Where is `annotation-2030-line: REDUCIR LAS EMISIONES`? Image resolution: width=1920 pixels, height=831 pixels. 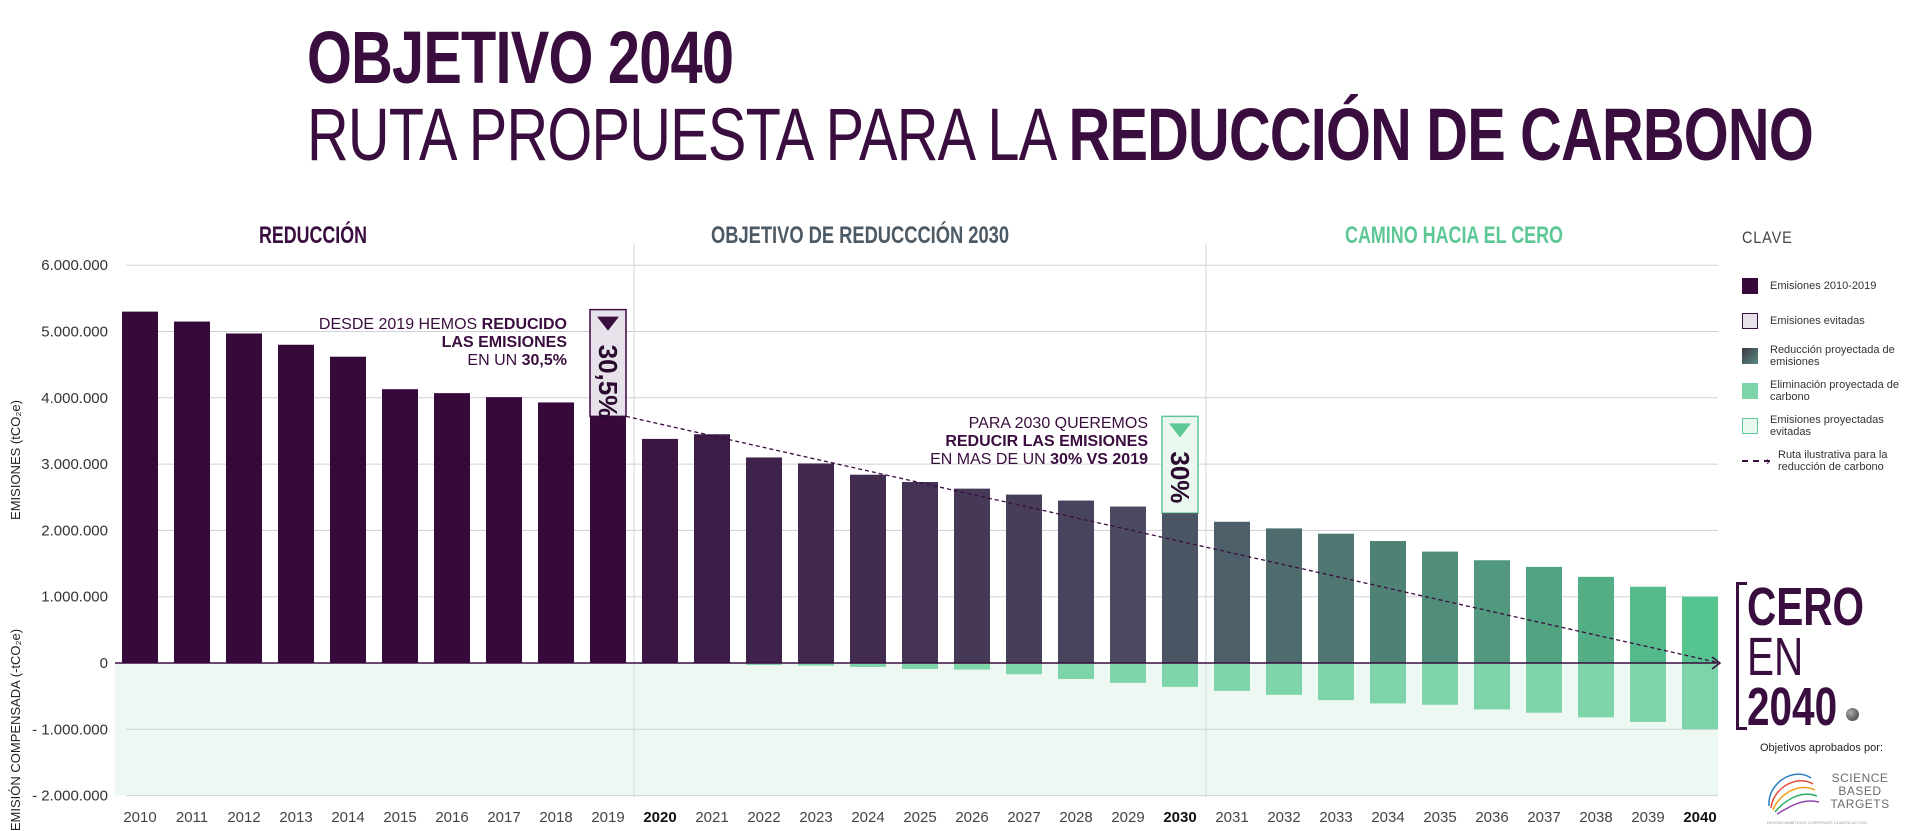 annotation-2030-line: REDUCIR LAS EMISIONES is located at coordinates (1046, 441).